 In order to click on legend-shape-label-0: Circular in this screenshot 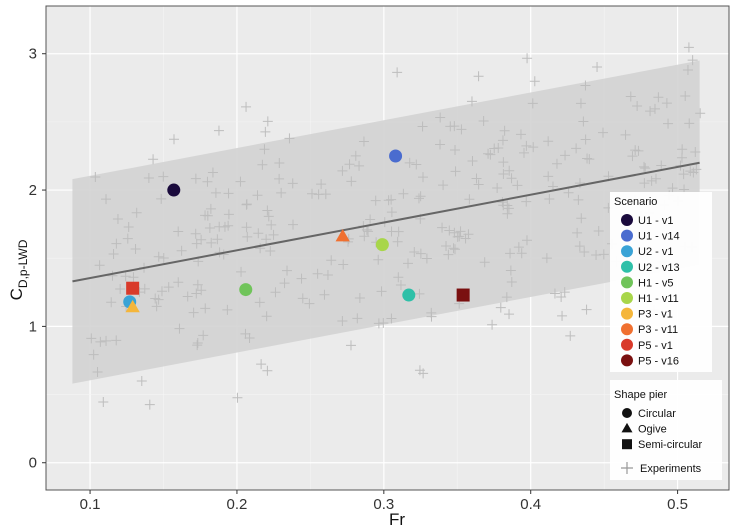, I will do `click(657, 414)`.